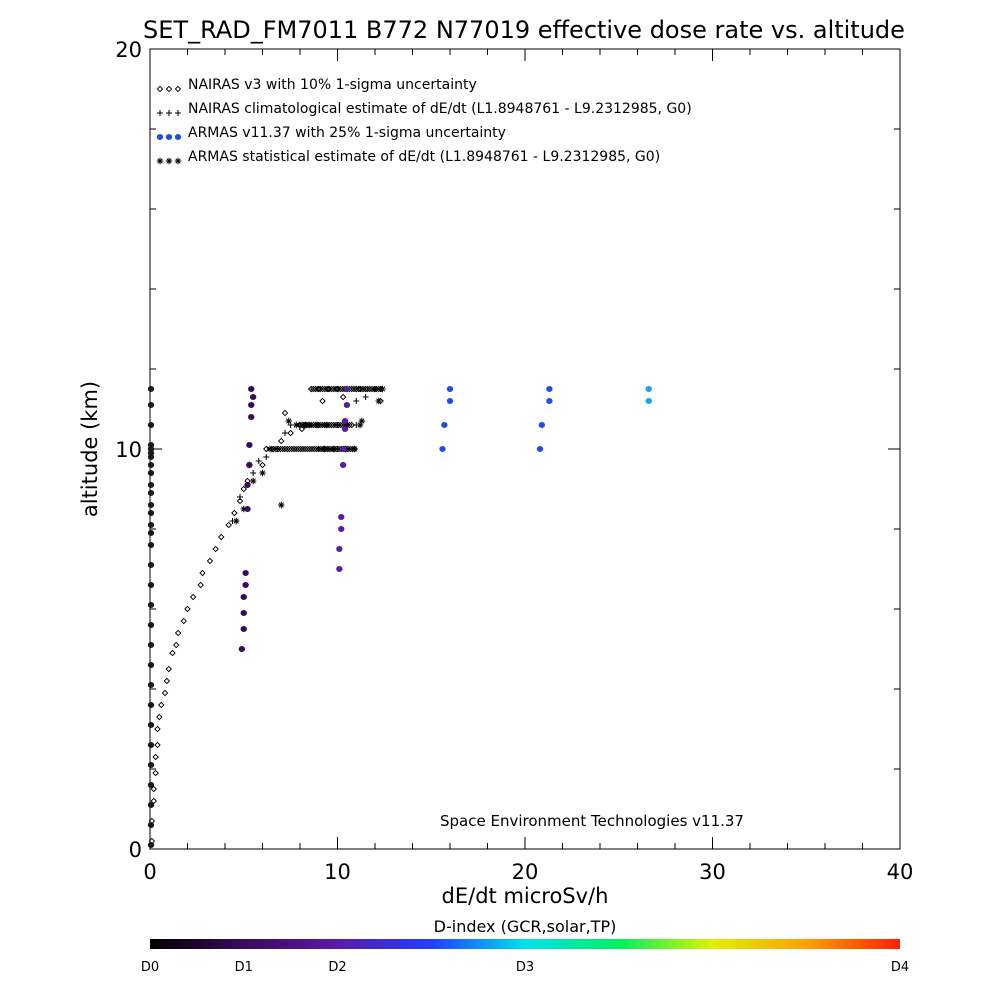 The width and height of the screenshot is (1000, 1000). Describe the element at coordinates (150, 967) in the screenshot. I see `colorbar-tick-label: D0` at that location.